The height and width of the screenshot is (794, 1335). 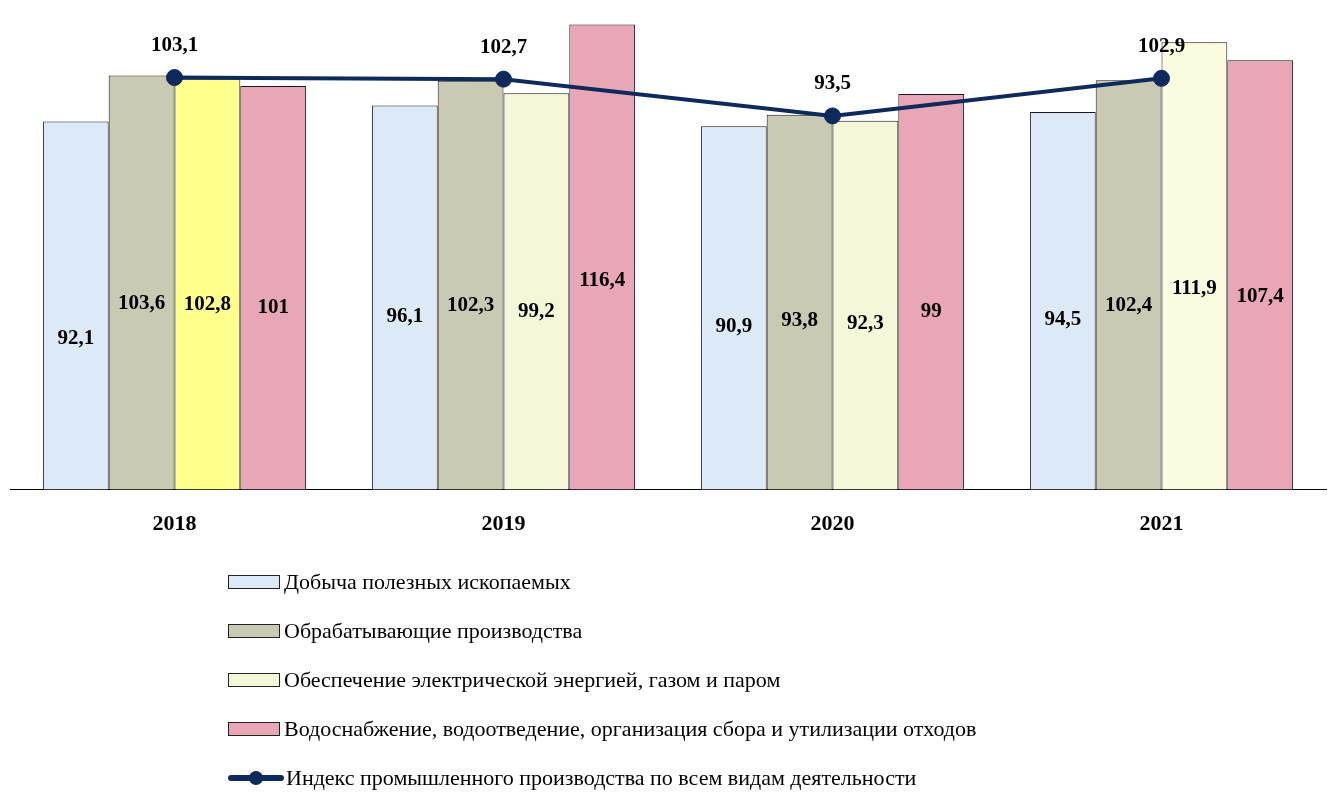 I want to click on data-label: 107,4, so click(x=1260, y=294).